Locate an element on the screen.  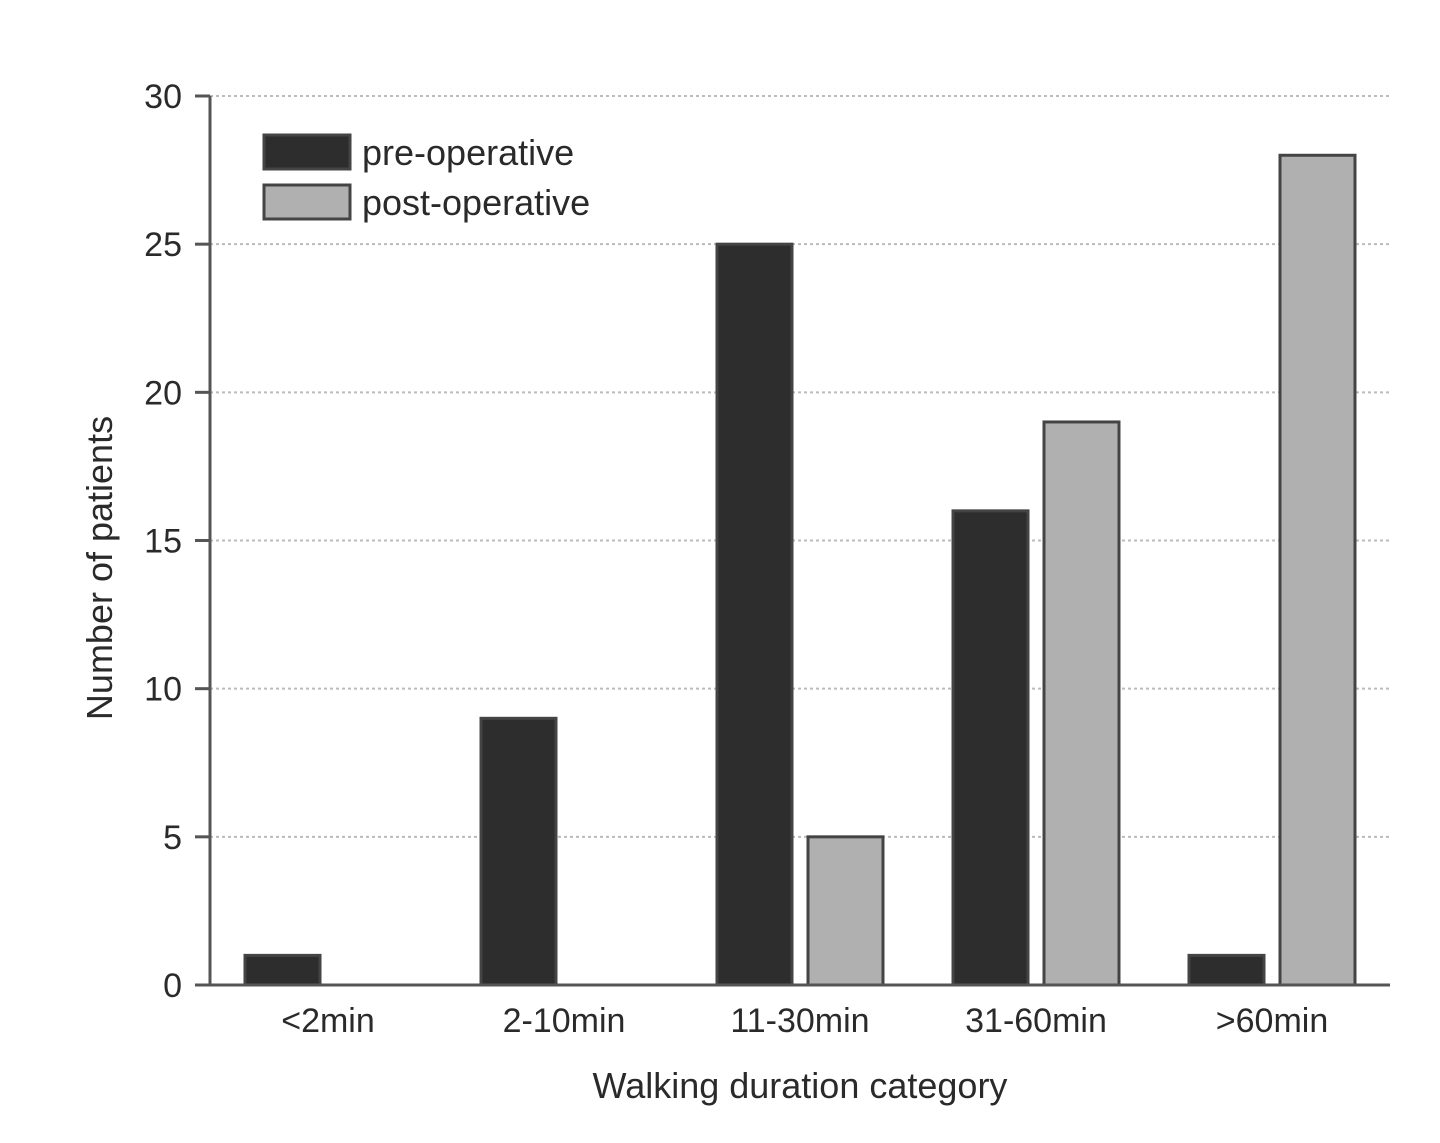
y-tick-label: 15 is located at coordinates (163, 542).